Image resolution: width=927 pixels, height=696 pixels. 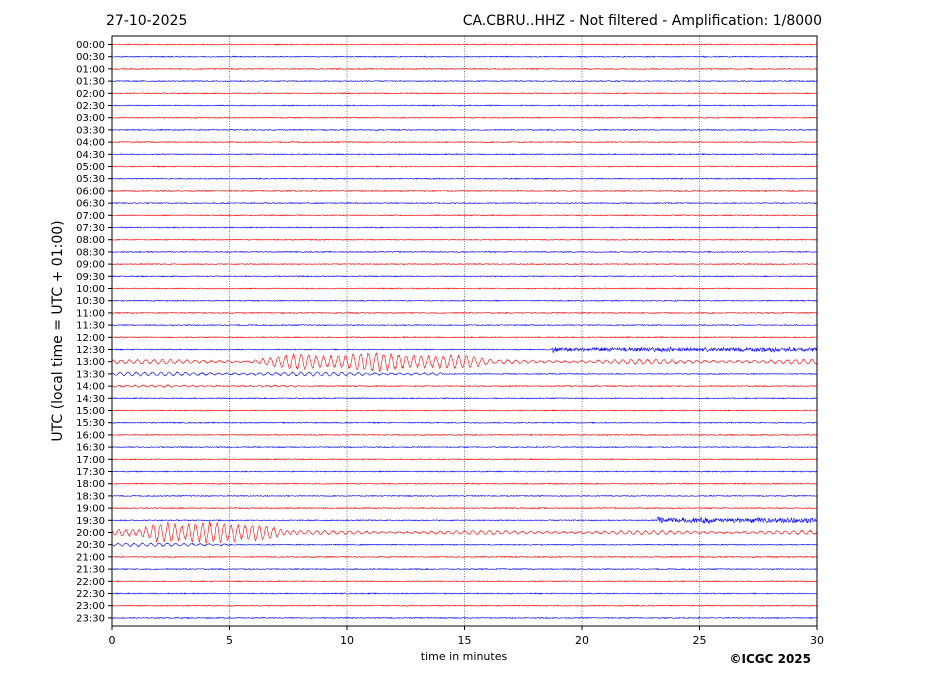 What do you see at coordinates (90, 399) in the screenshot?
I see `row-label: 14:30` at bounding box center [90, 399].